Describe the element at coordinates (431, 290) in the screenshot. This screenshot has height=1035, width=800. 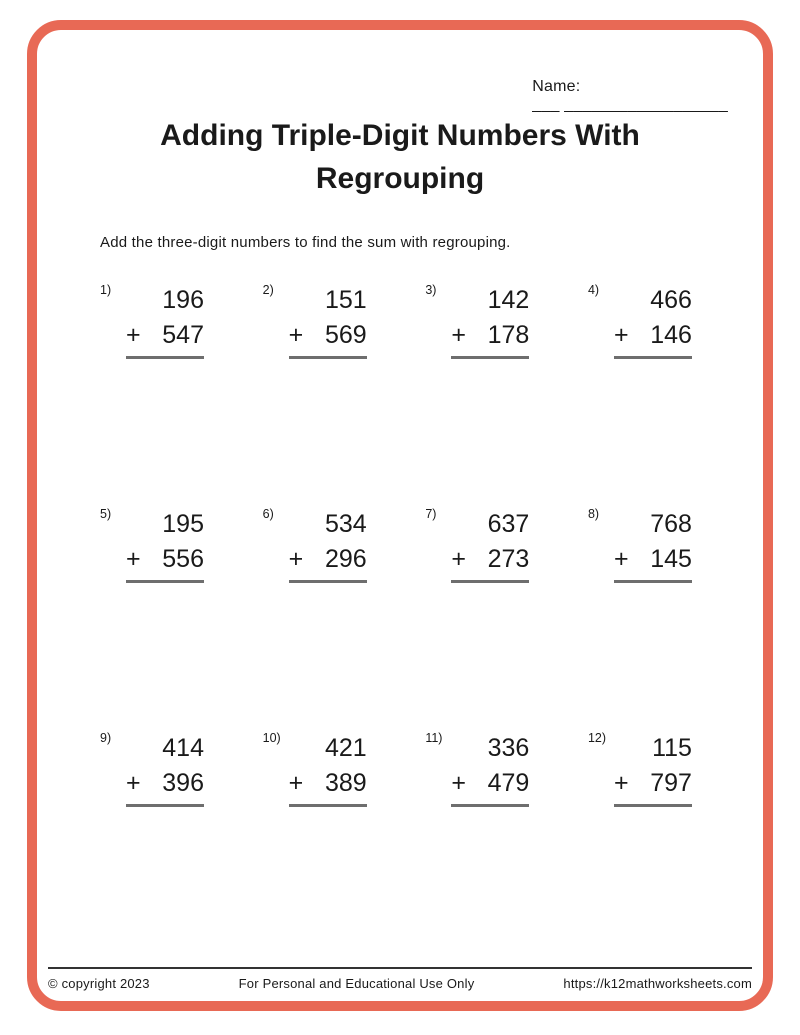
I see `problem-number: 3)` at that location.